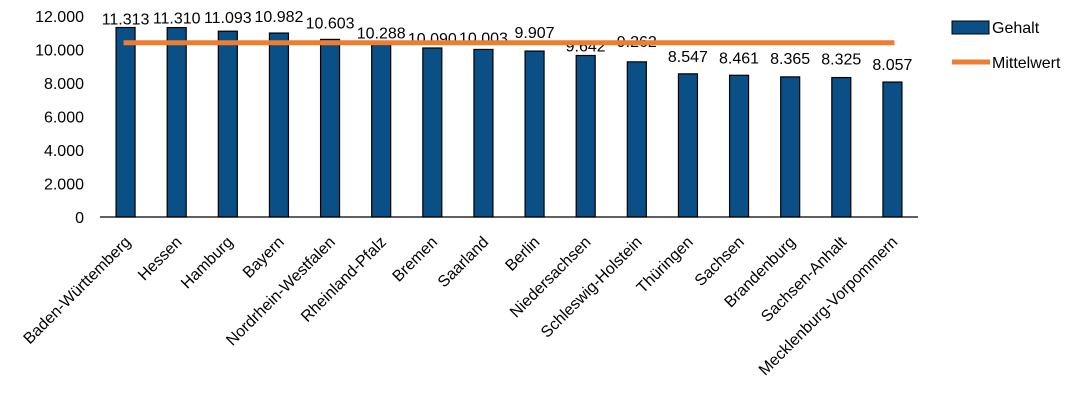 This screenshot has height=407, width=1080. I want to click on y-tick-label: 10.000, so click(59, 51).